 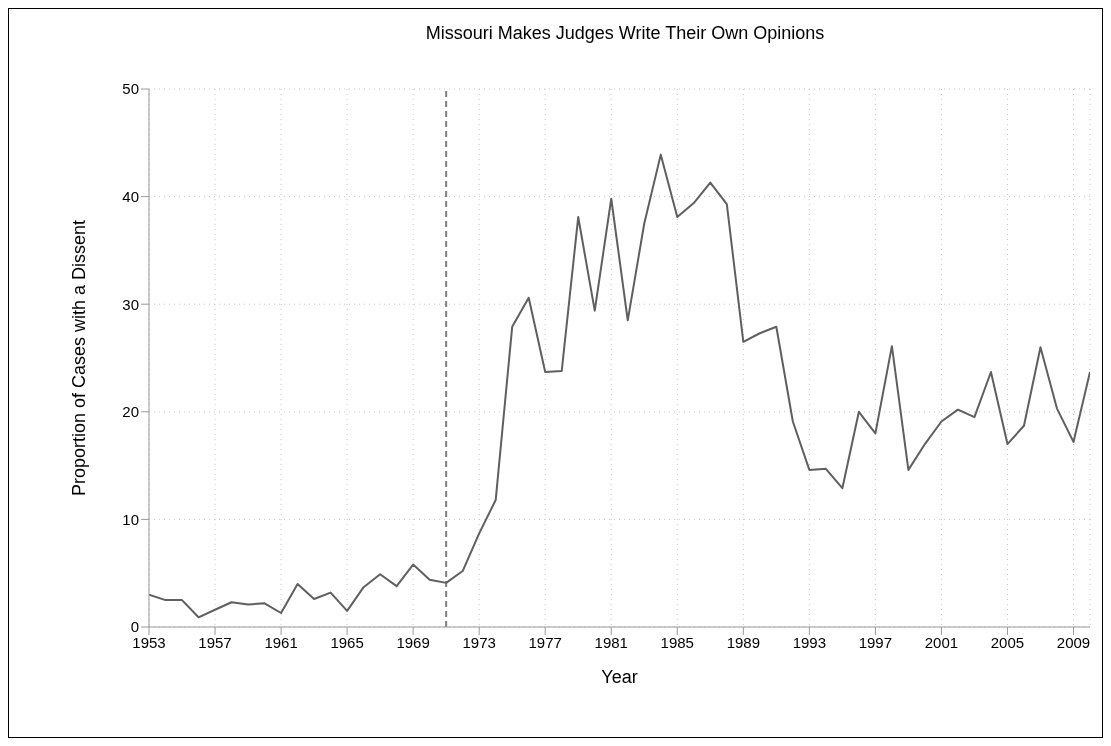 I want to click on x-tick-label: 2001, so click(x=941, y=642).